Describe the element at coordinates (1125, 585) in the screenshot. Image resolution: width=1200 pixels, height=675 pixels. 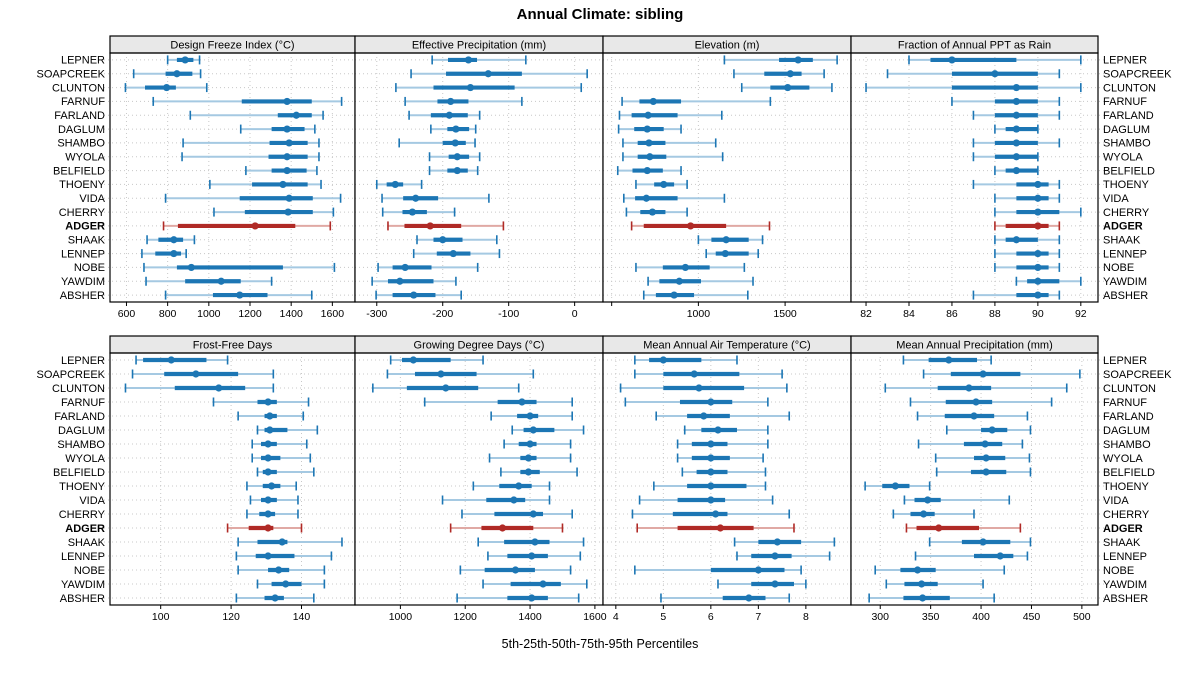
I see `site-label-right: YAWDIM` at that location.